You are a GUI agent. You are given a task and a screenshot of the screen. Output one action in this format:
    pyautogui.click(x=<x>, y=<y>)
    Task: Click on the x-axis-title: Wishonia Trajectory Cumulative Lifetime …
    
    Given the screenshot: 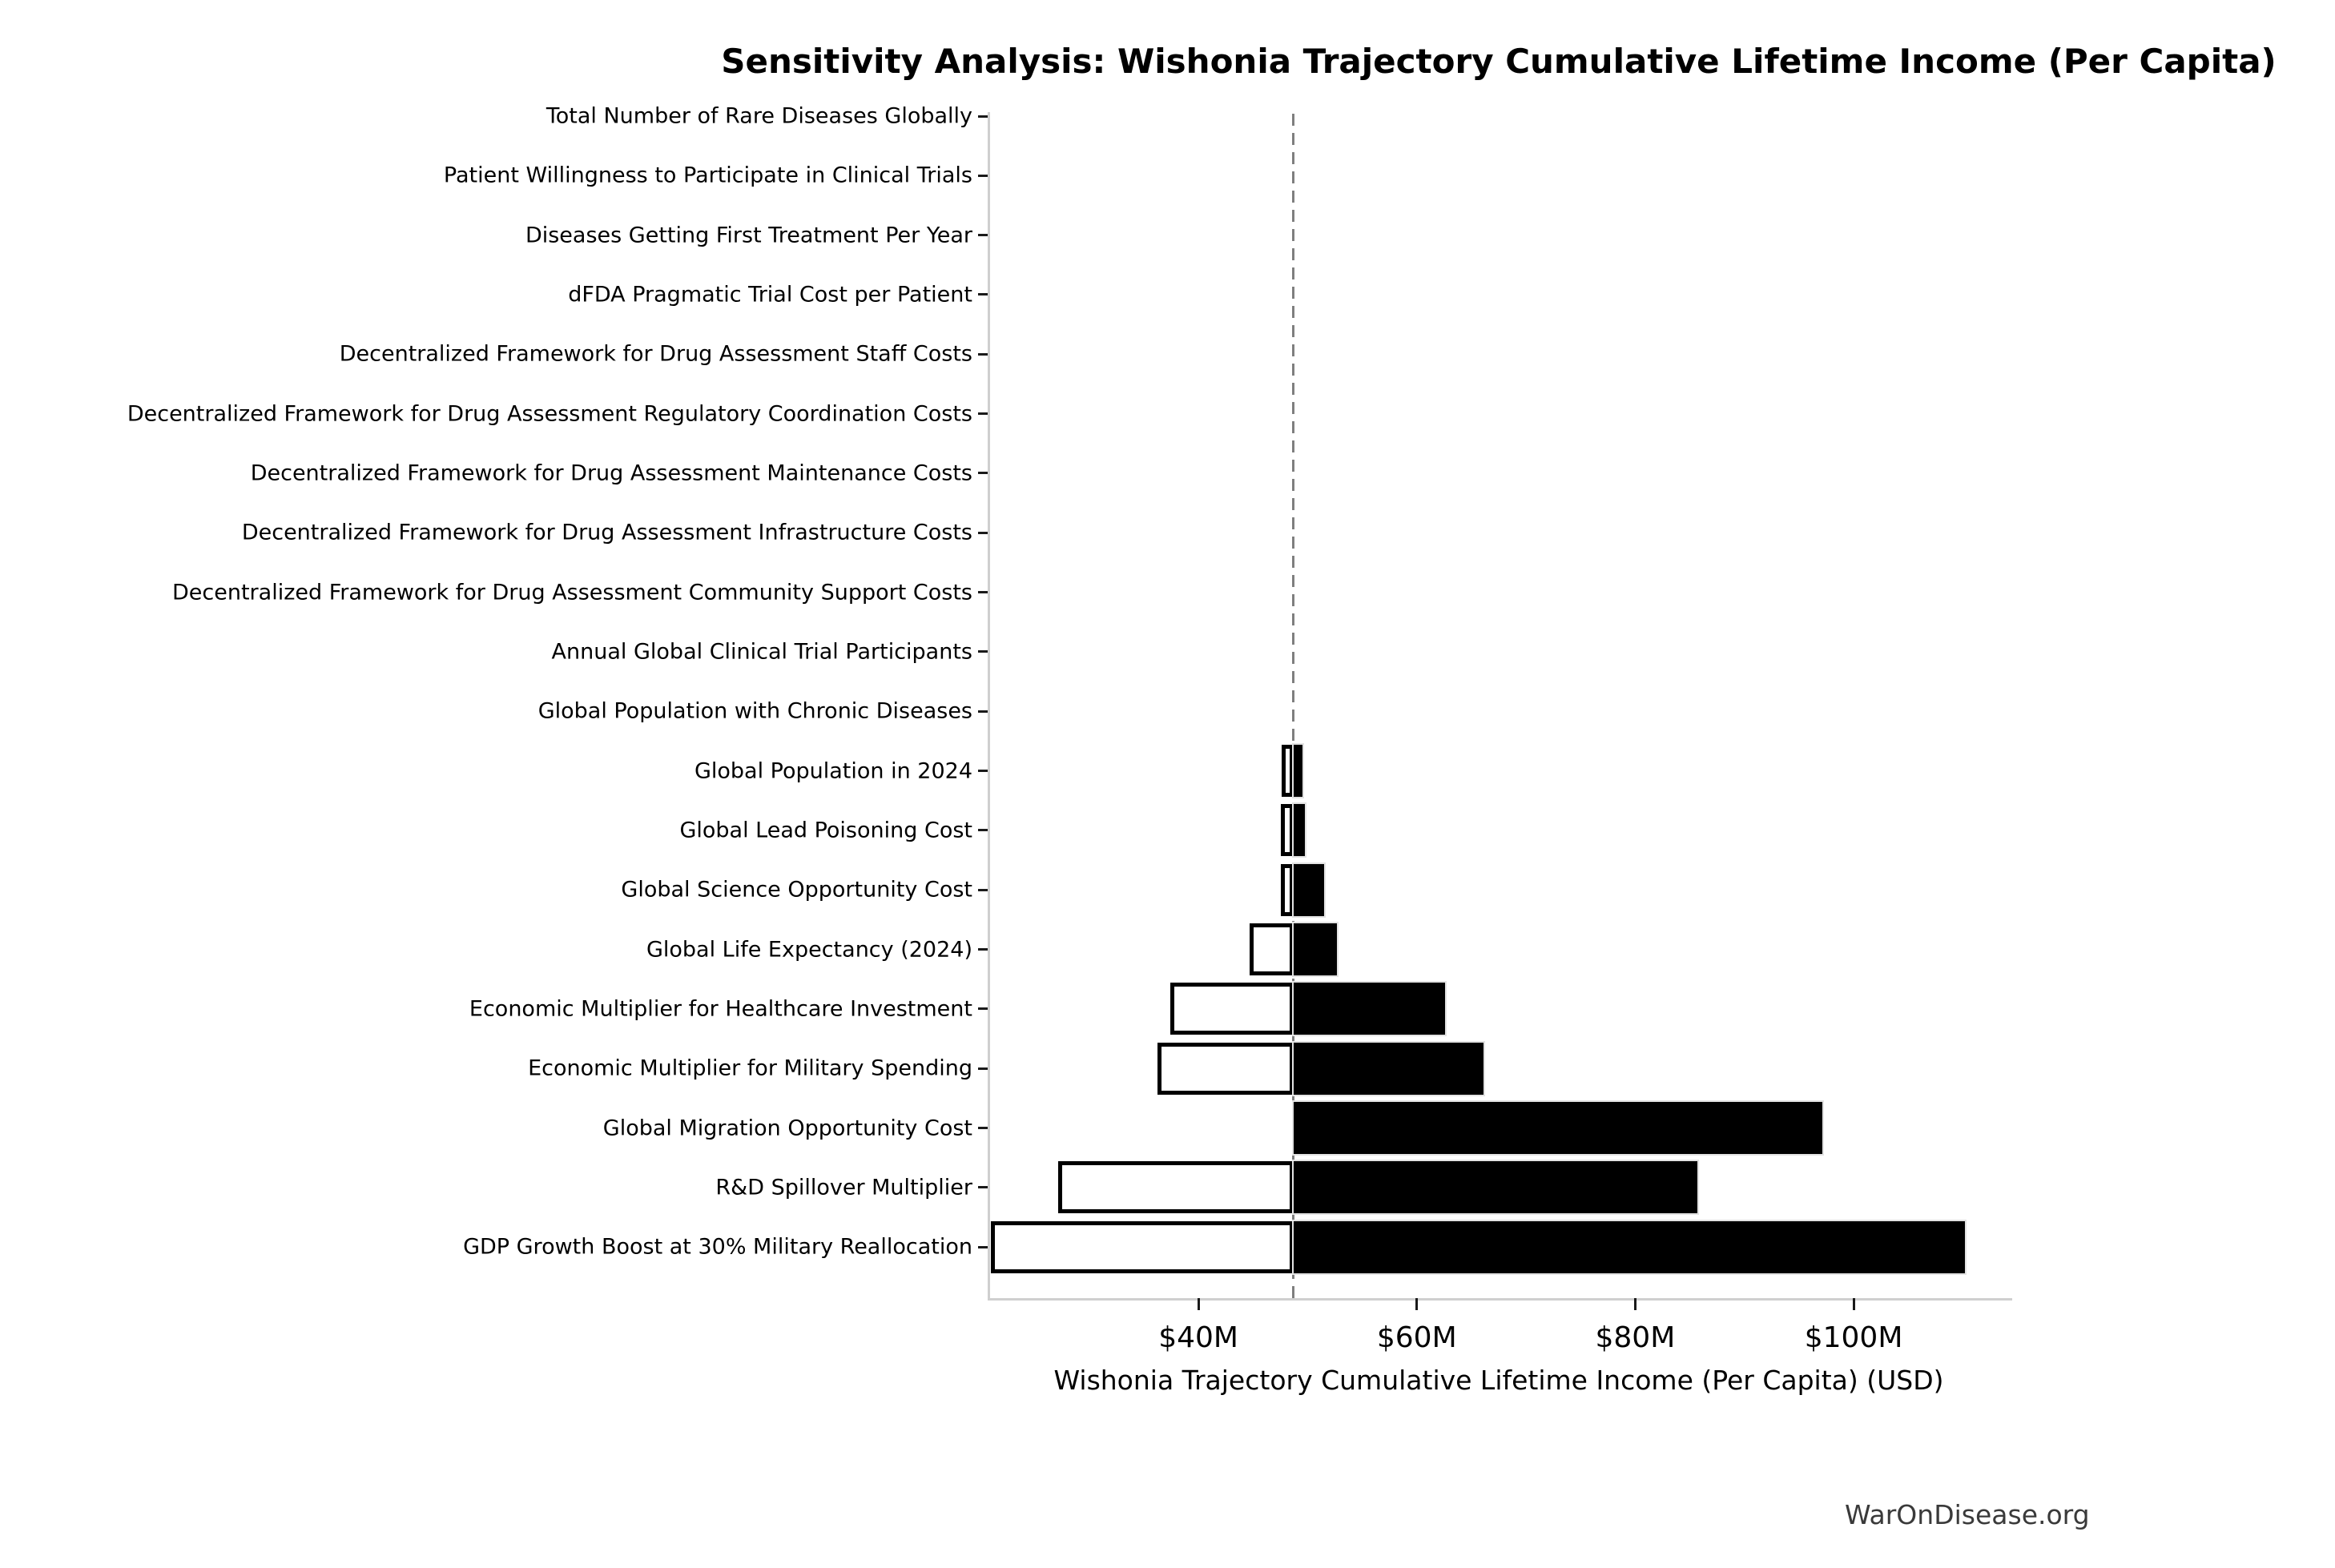 What is the action you would take?
    pyautogui.click(x=1498, y=1380)
    